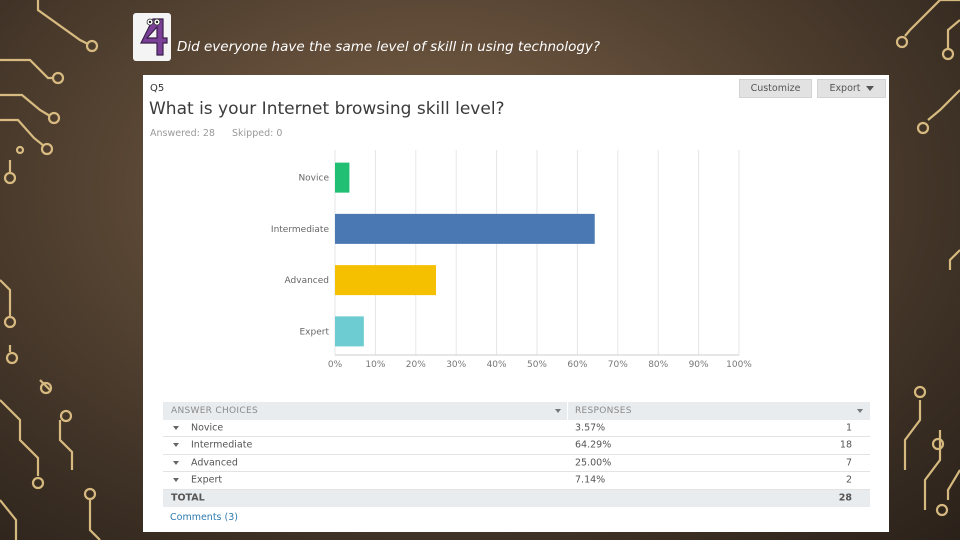 This screenshot has width=960, height=540. Describe the element at coordinates (207, 480) in the screenshot. I see `answer-choice: Expert` at that location.